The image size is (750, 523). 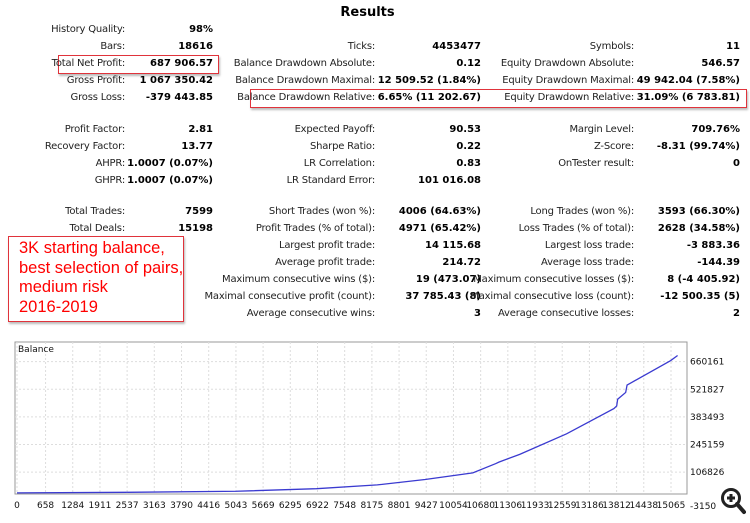 I want to click on x-tick-label: 8801, so click(x=399, y=506).